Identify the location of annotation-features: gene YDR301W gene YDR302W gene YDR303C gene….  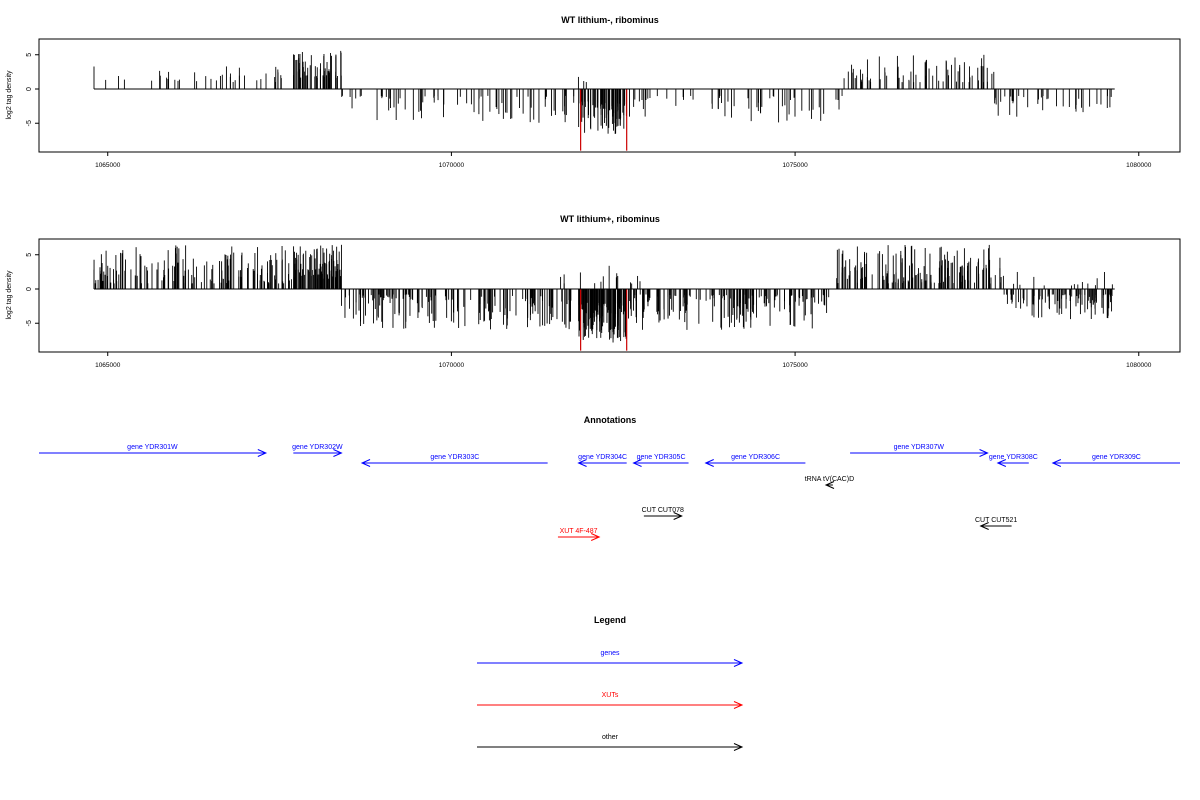
(609, 492).